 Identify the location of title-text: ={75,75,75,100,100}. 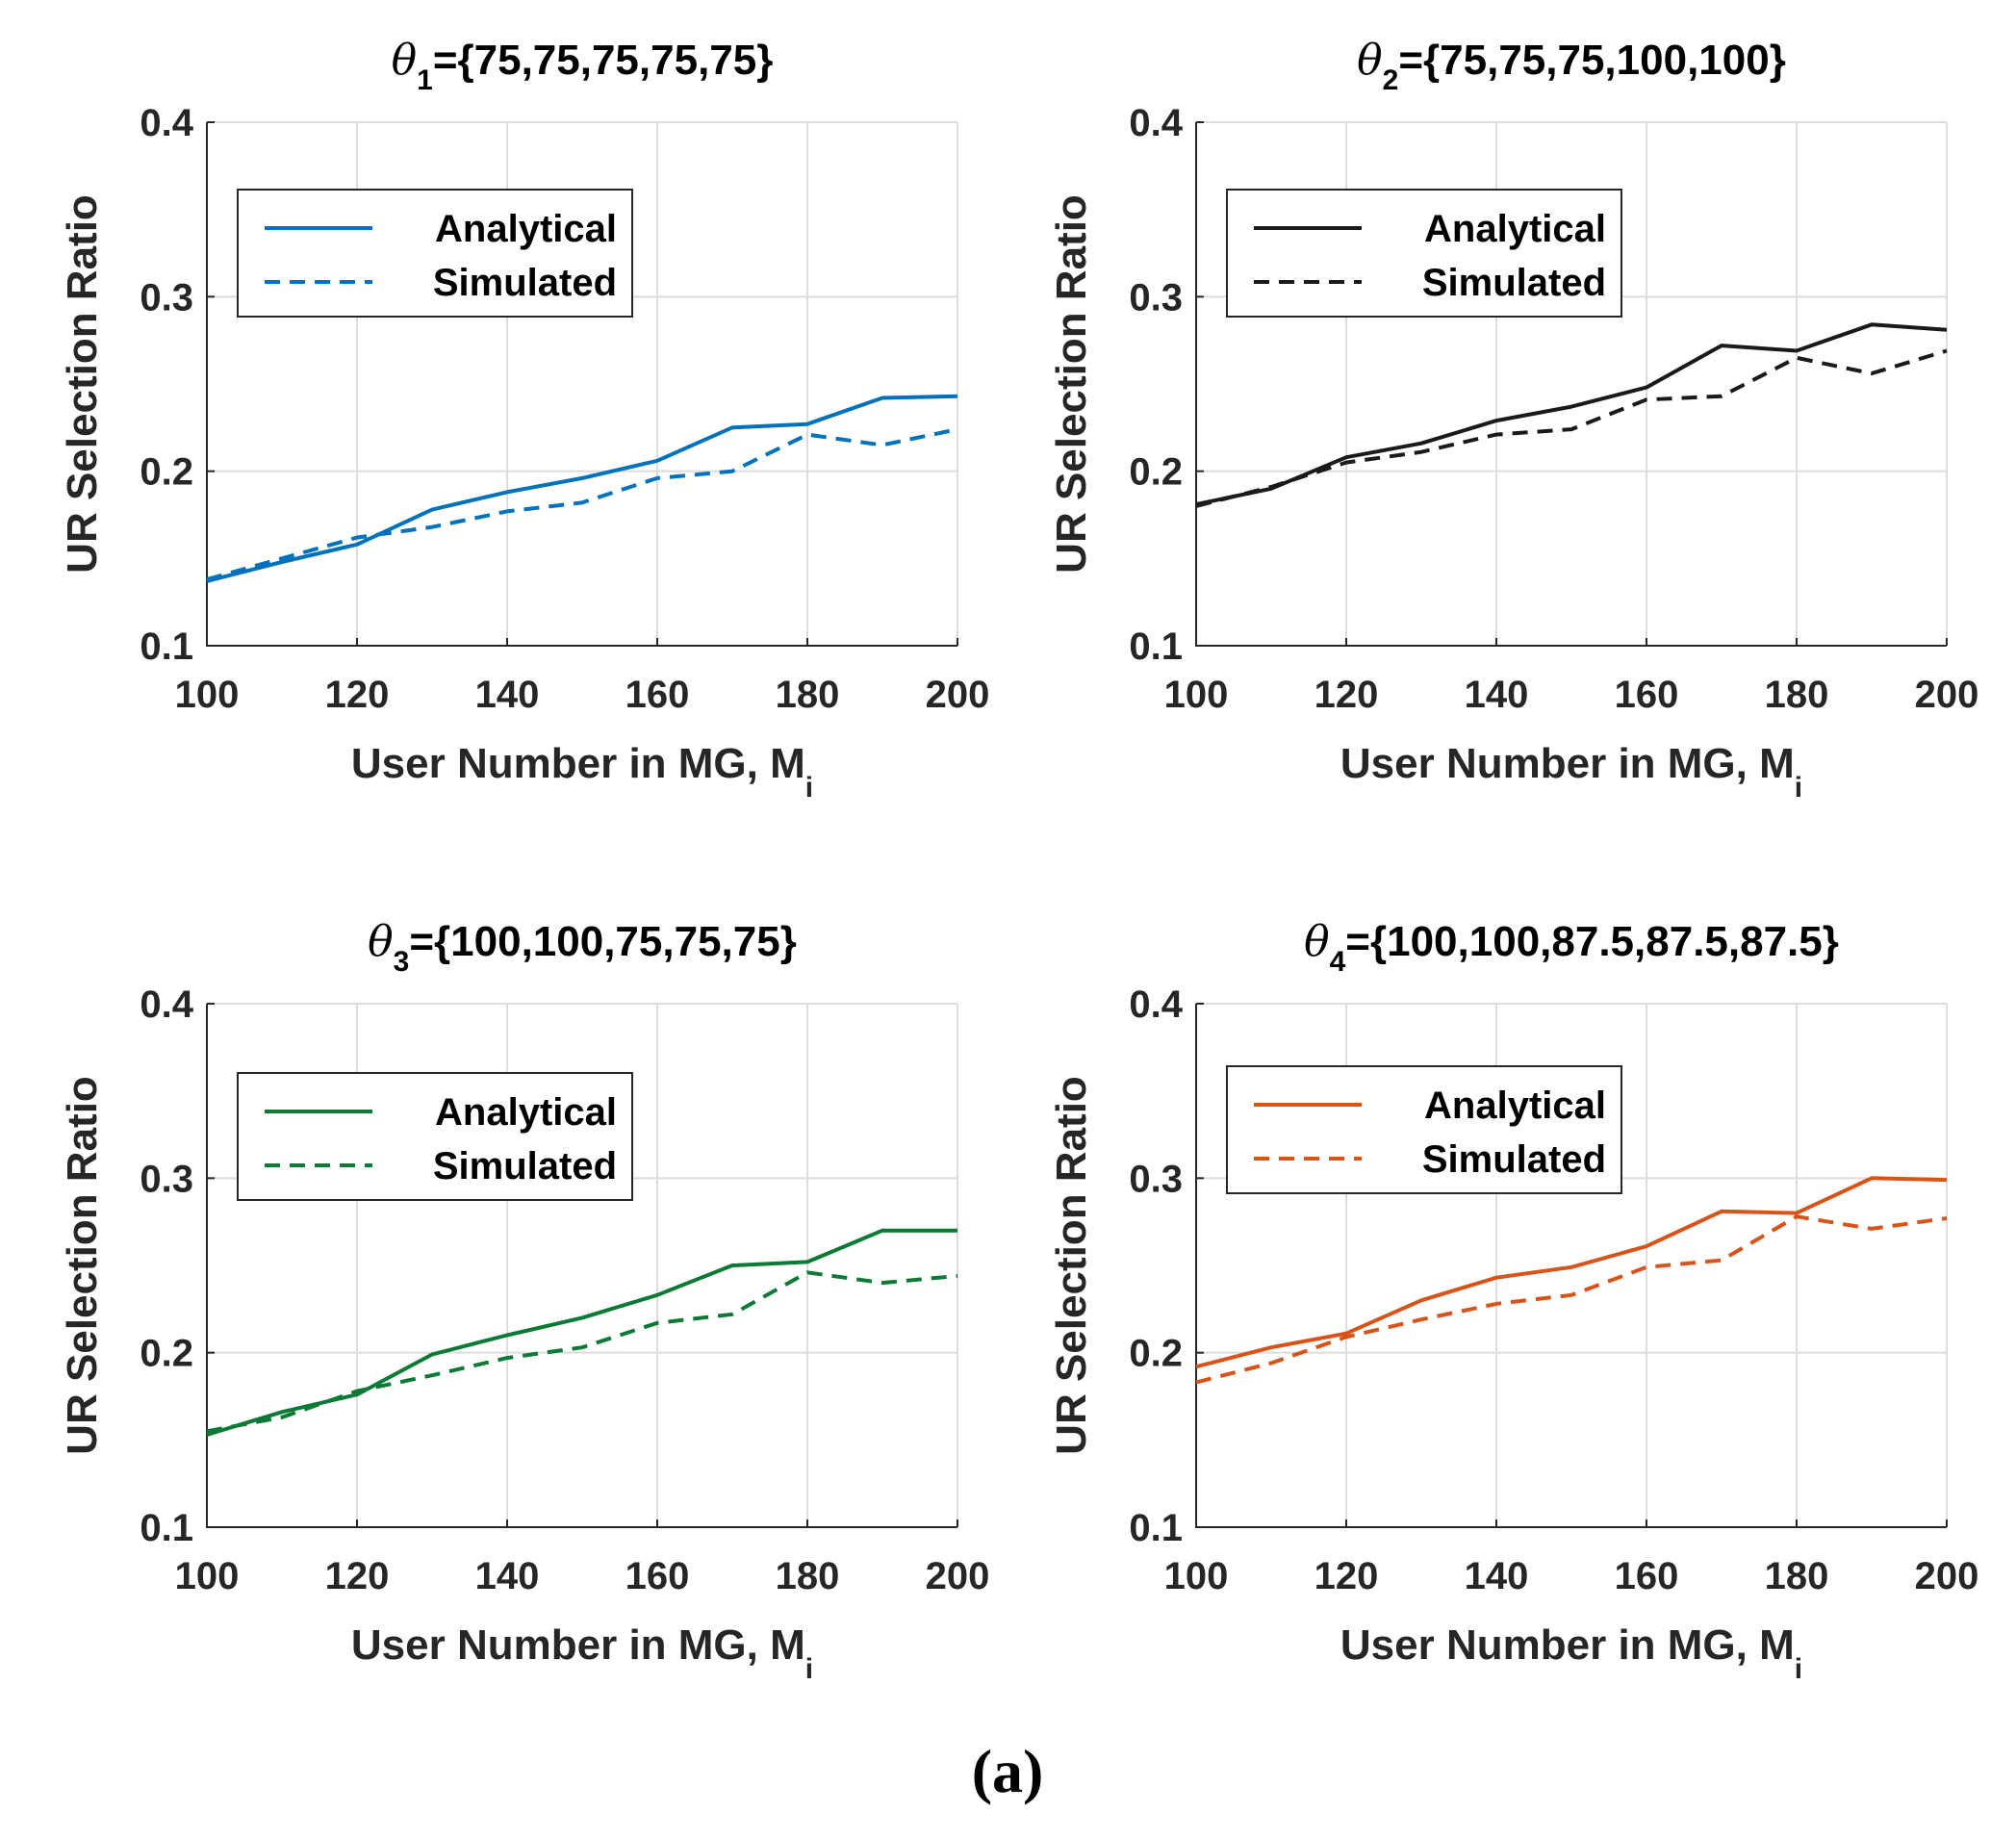
(1592, 60).